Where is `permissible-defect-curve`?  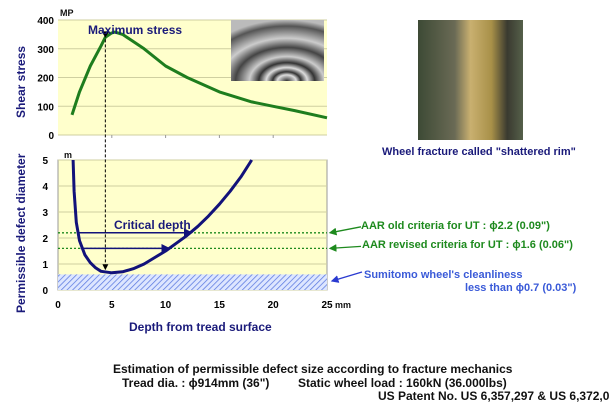 permissible-defect-curve is located at coordinates (162, 217).